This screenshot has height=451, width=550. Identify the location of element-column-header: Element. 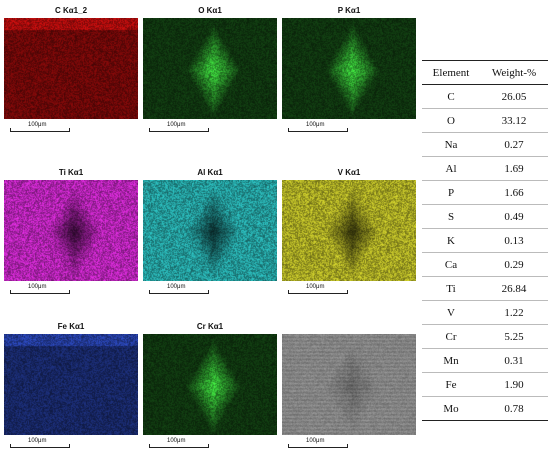
(451, 72).